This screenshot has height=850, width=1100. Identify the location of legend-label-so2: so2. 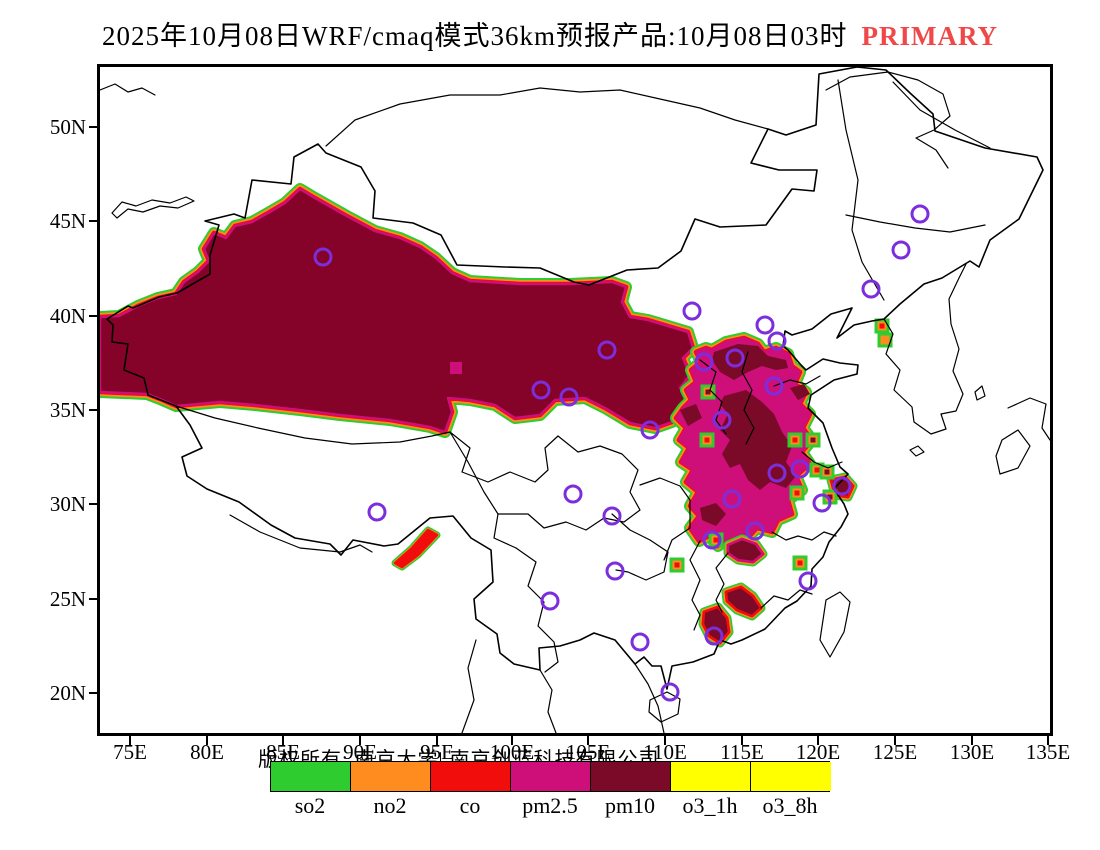
(310, 805).